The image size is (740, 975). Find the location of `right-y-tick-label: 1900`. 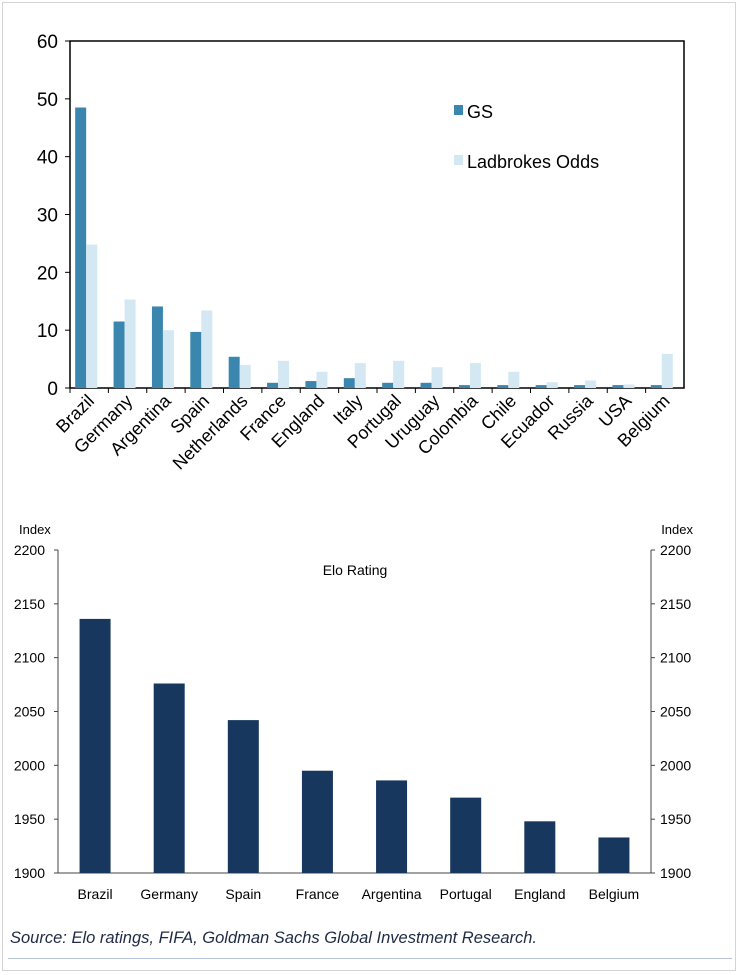

right-y-tick-label: 1900 is located at coordinates (675, 873).